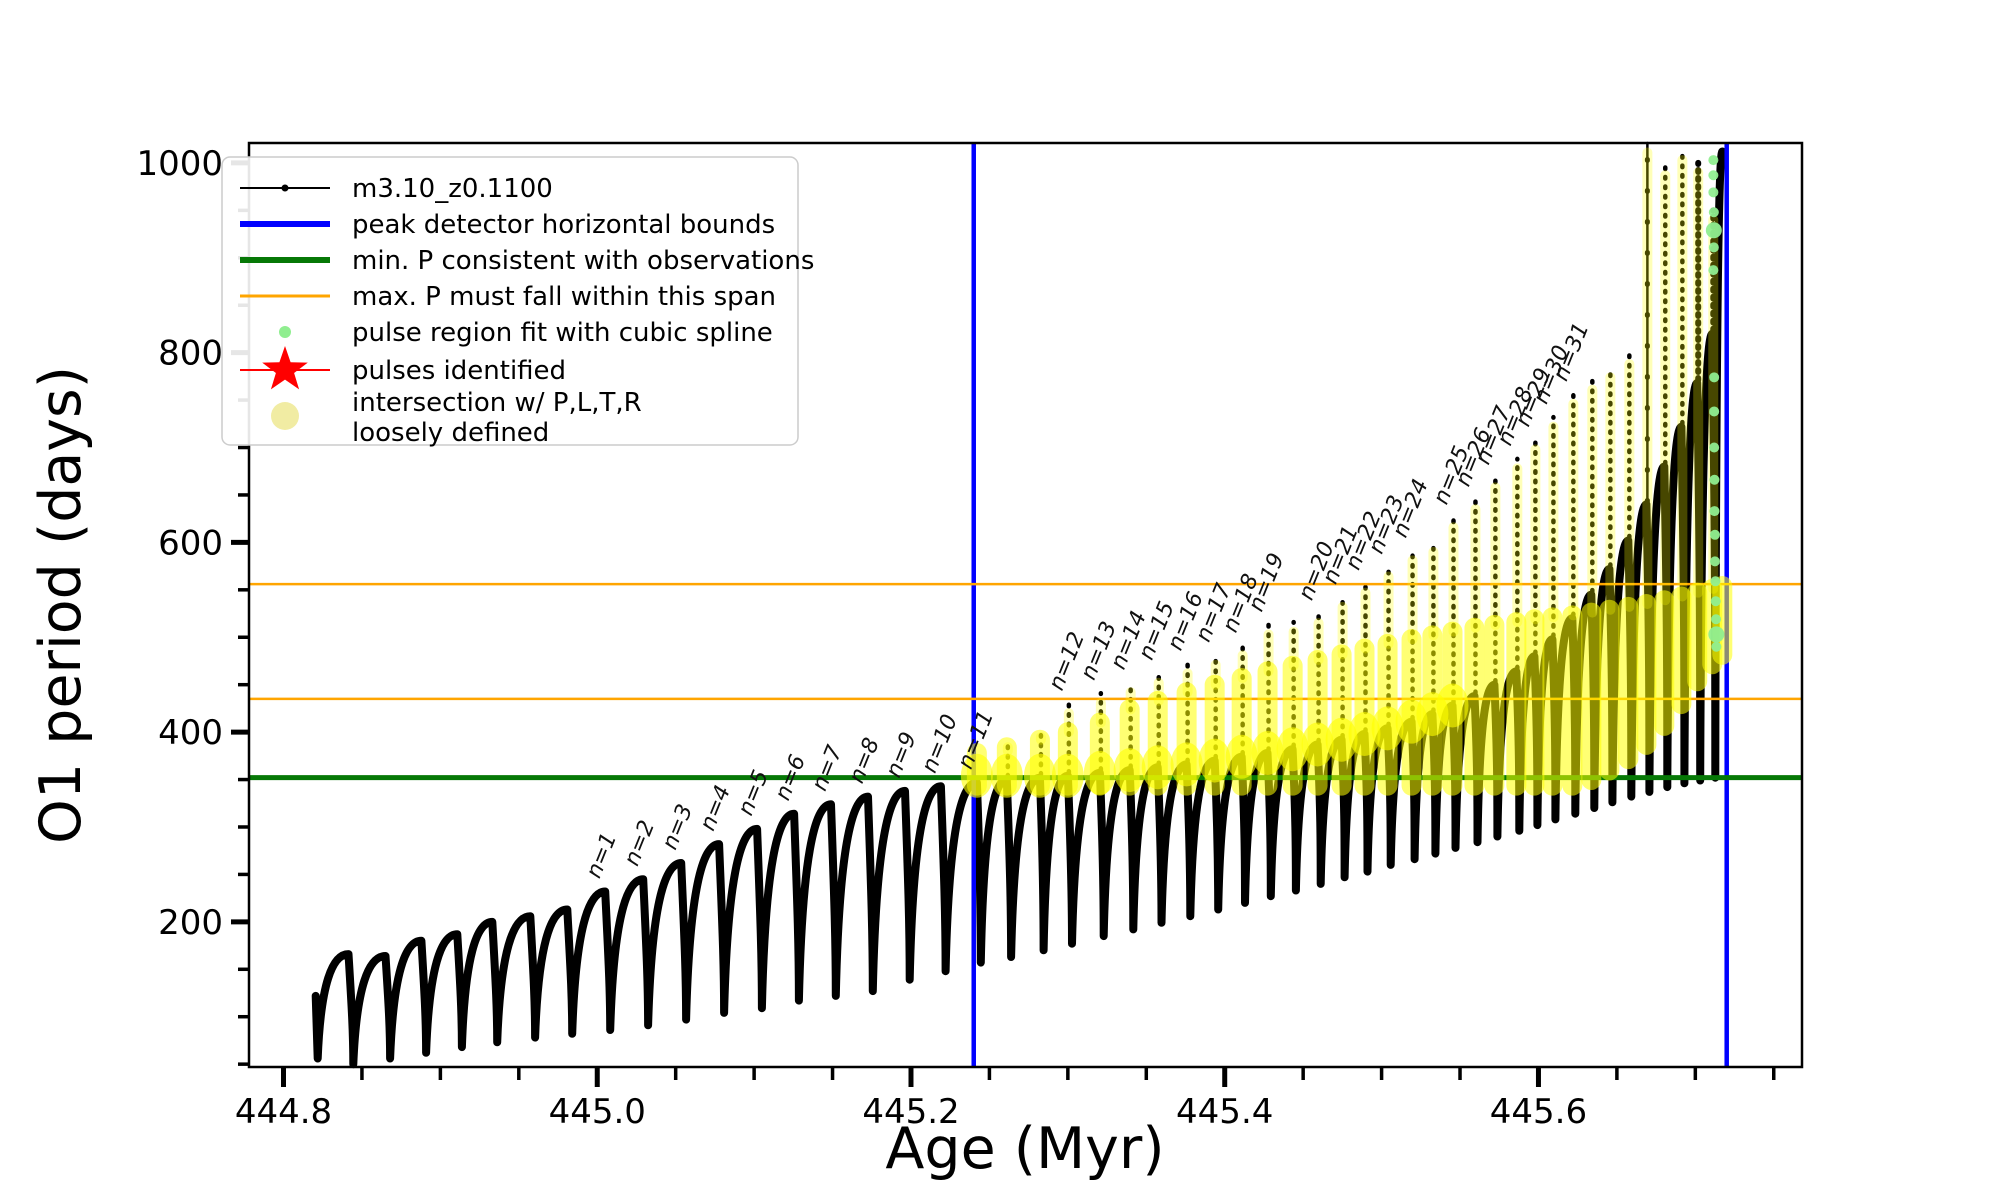  What do you see at coordinates (901, 755) in the screenshot?
I see `pulse-number-label: n=9` at bounding box center [901, 755].